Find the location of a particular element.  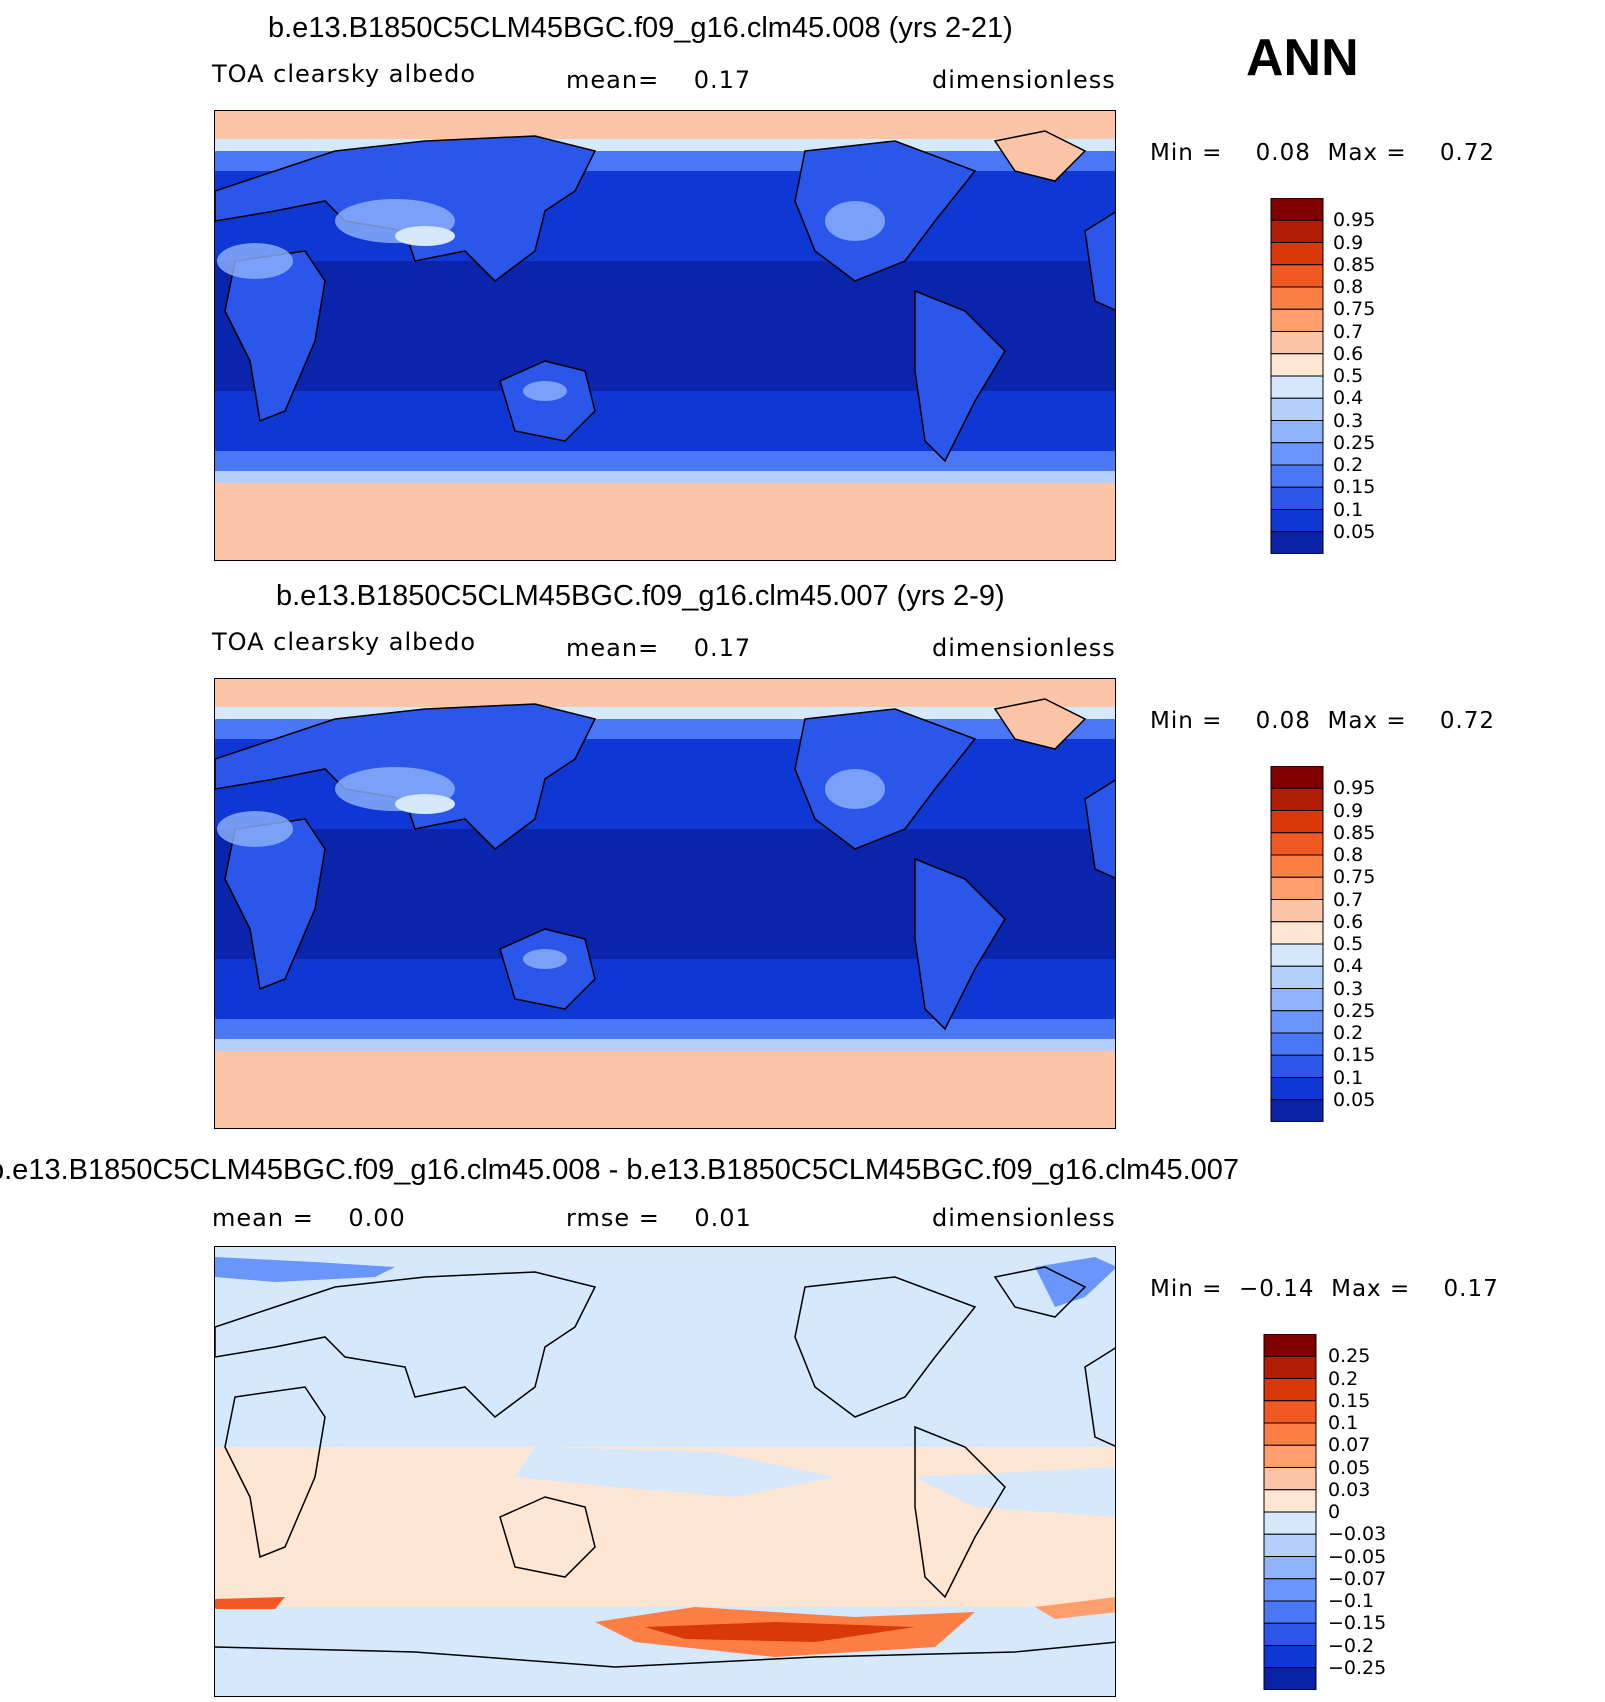

colorbar-tick-label: −0.05 is located at coordinates (1357, 1556).